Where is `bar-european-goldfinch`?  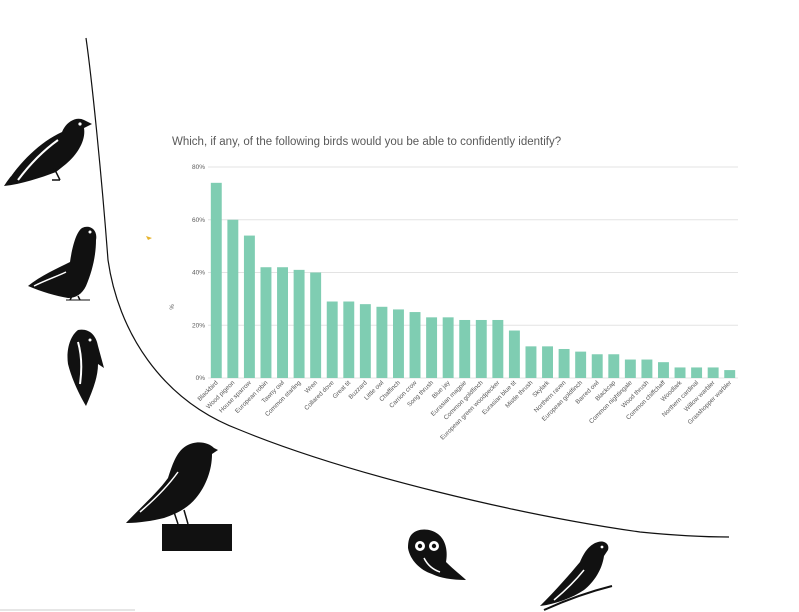 bar-european-goldfinch is located at coordinates (581, 364).